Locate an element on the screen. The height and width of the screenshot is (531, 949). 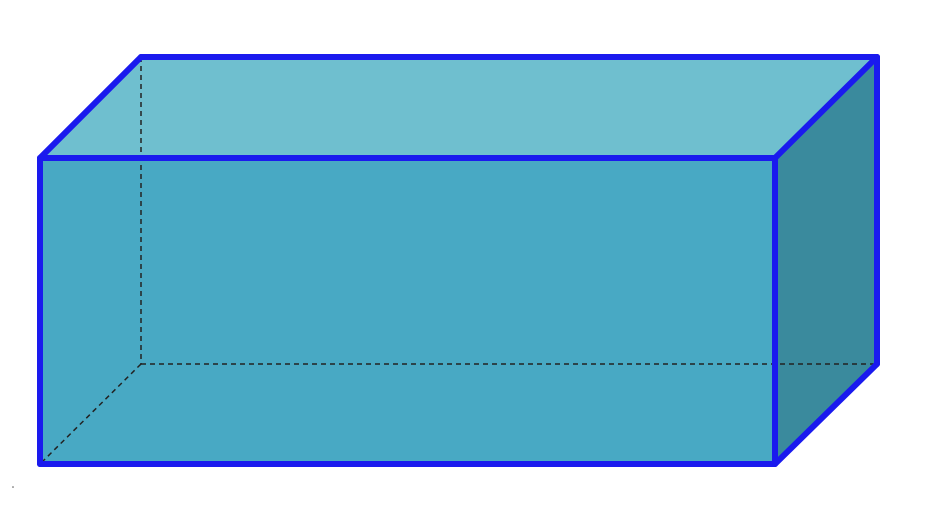
edge-bottom-right-depth is located at coordinates (826, 414).